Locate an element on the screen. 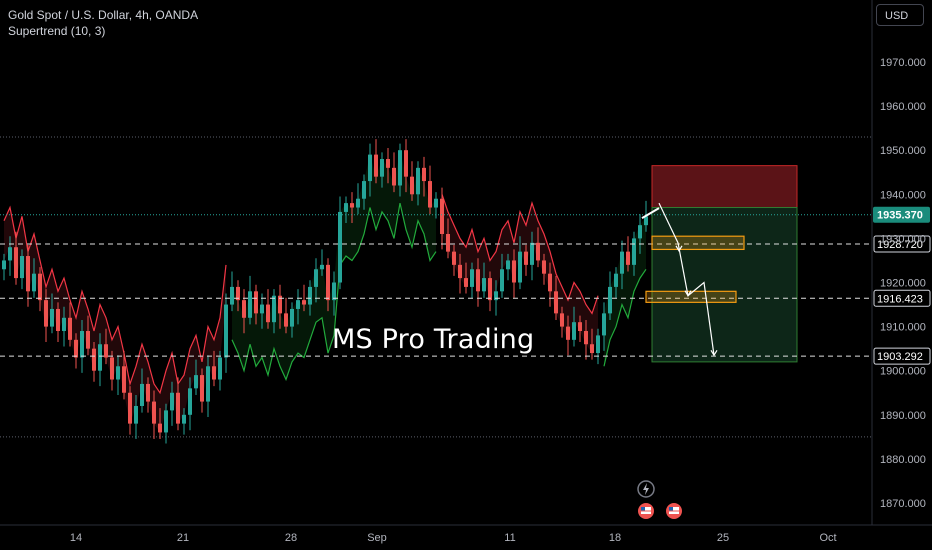 This screenshot has width=932, height=550. time-axis-label: 11 is located at coordinates (509, 538).